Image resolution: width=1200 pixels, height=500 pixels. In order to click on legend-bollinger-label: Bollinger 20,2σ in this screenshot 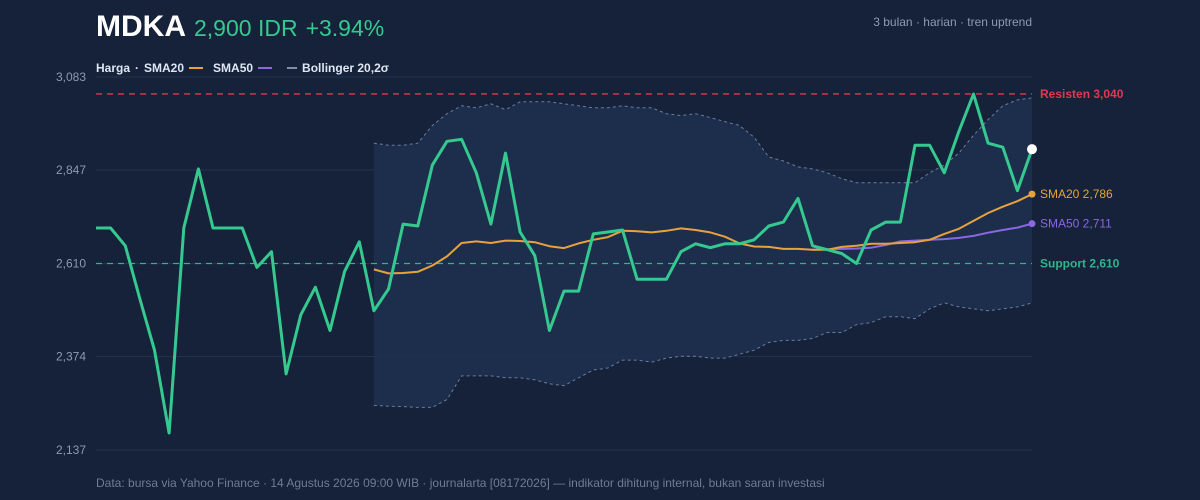, I will do `click(345, 68)`.